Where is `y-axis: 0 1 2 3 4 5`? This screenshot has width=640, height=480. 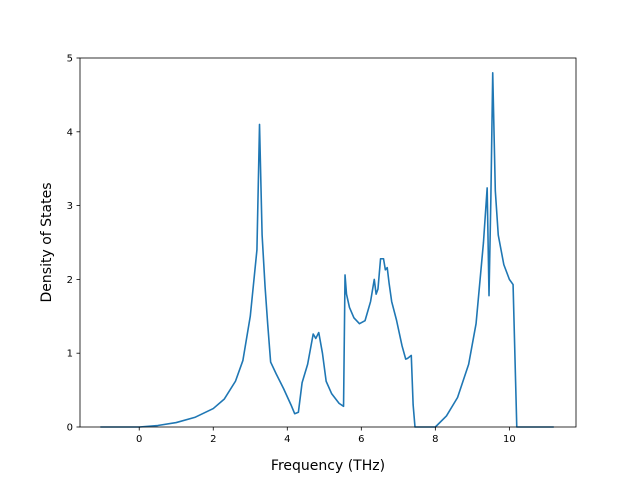 y-axis: 0 1 2 3 4 5 is located at coordinates (73, 244).